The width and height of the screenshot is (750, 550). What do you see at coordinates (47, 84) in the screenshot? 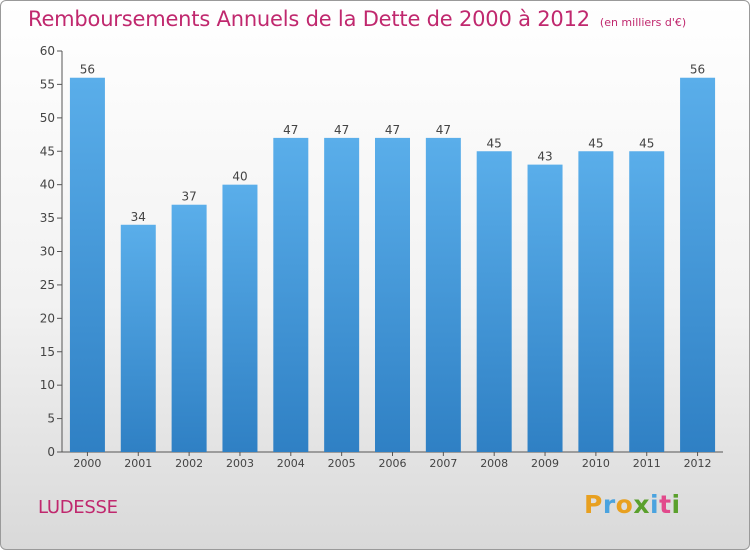
I see `y-tick-label: 55` at bounding box center [47, 84].